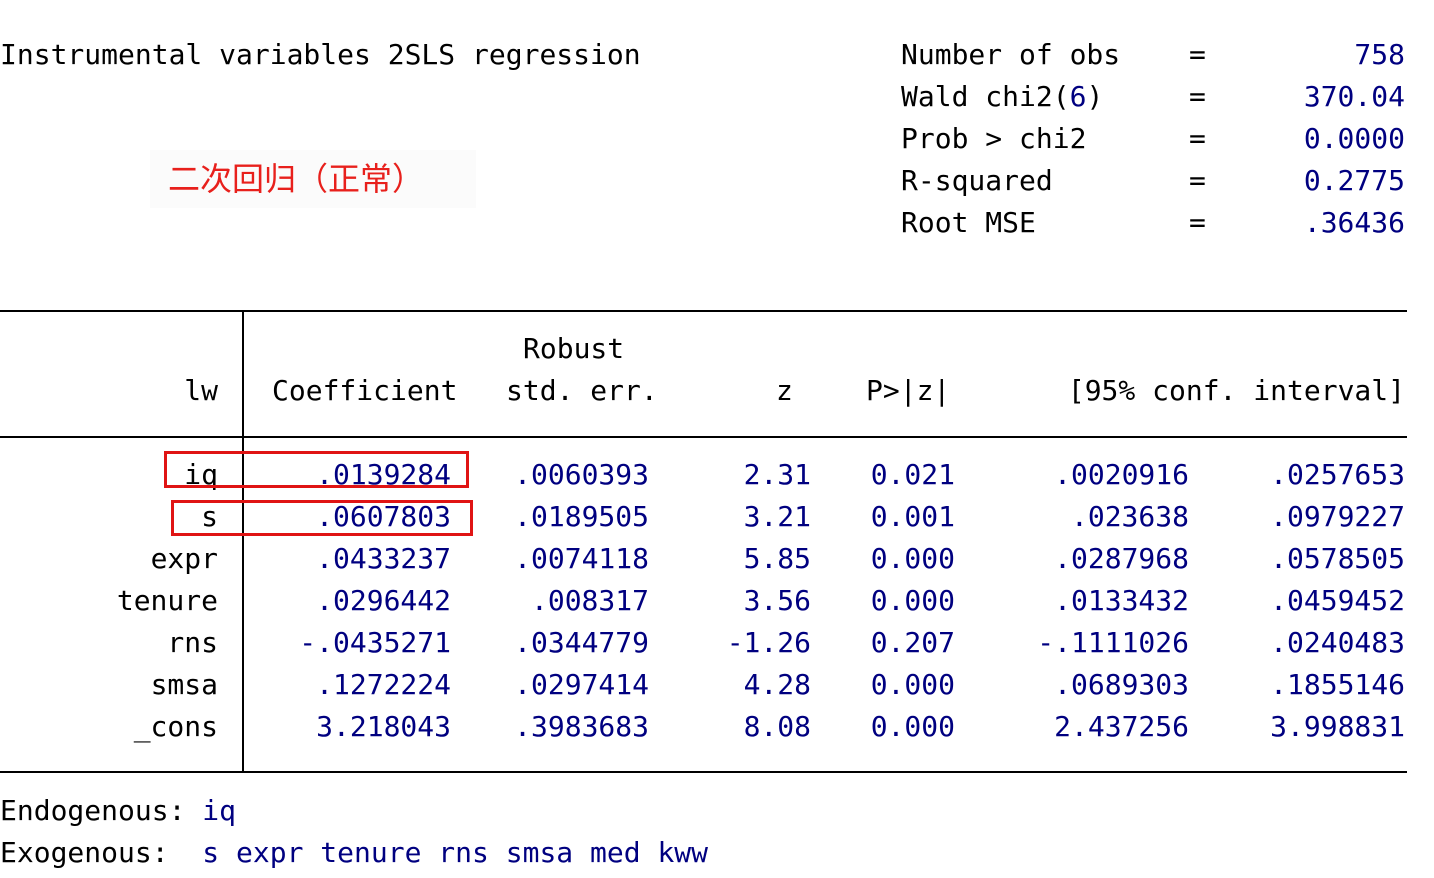  What do you see at coordinates (316, 469) in the screenshot?
I see `highlight-box-iq` at bounding box center [316, 469].